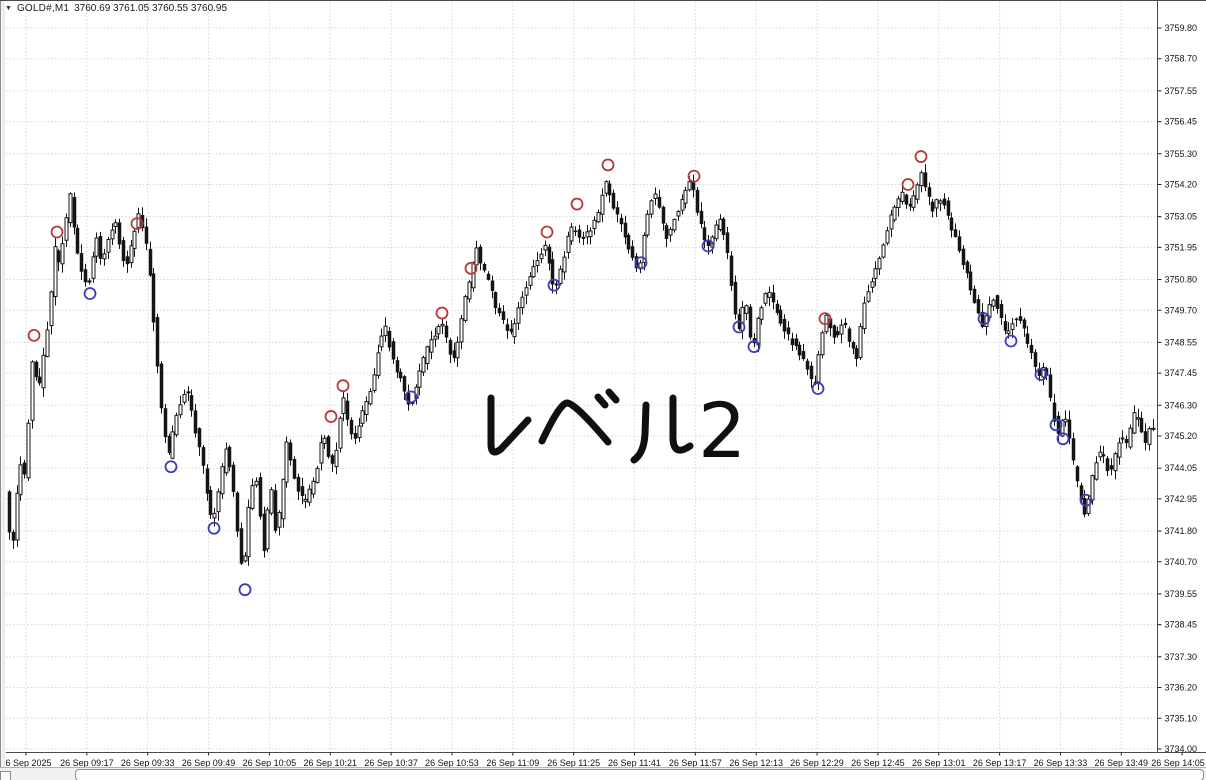 The image size is (1206, 780). I want to click on time-axis-label: 26 Sep 11:41, so click(634, 762).